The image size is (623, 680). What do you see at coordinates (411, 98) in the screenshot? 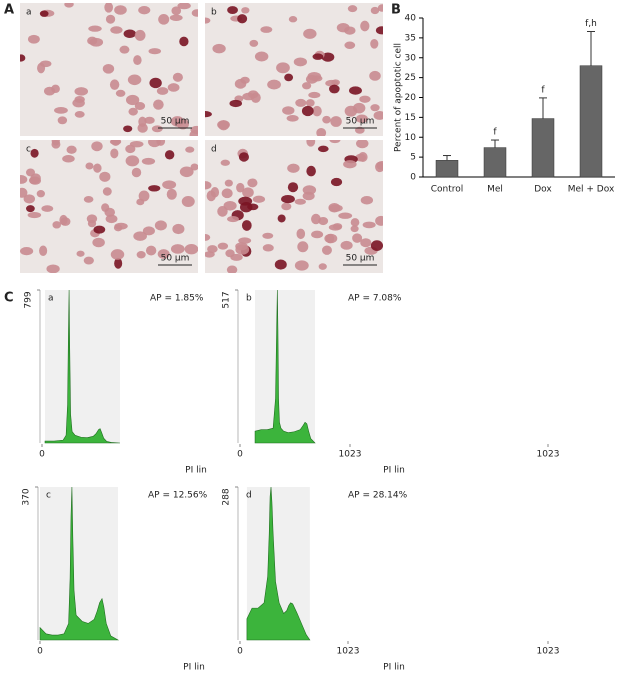
I see `y-tick-label: 20` at bounding box center [411, 98].